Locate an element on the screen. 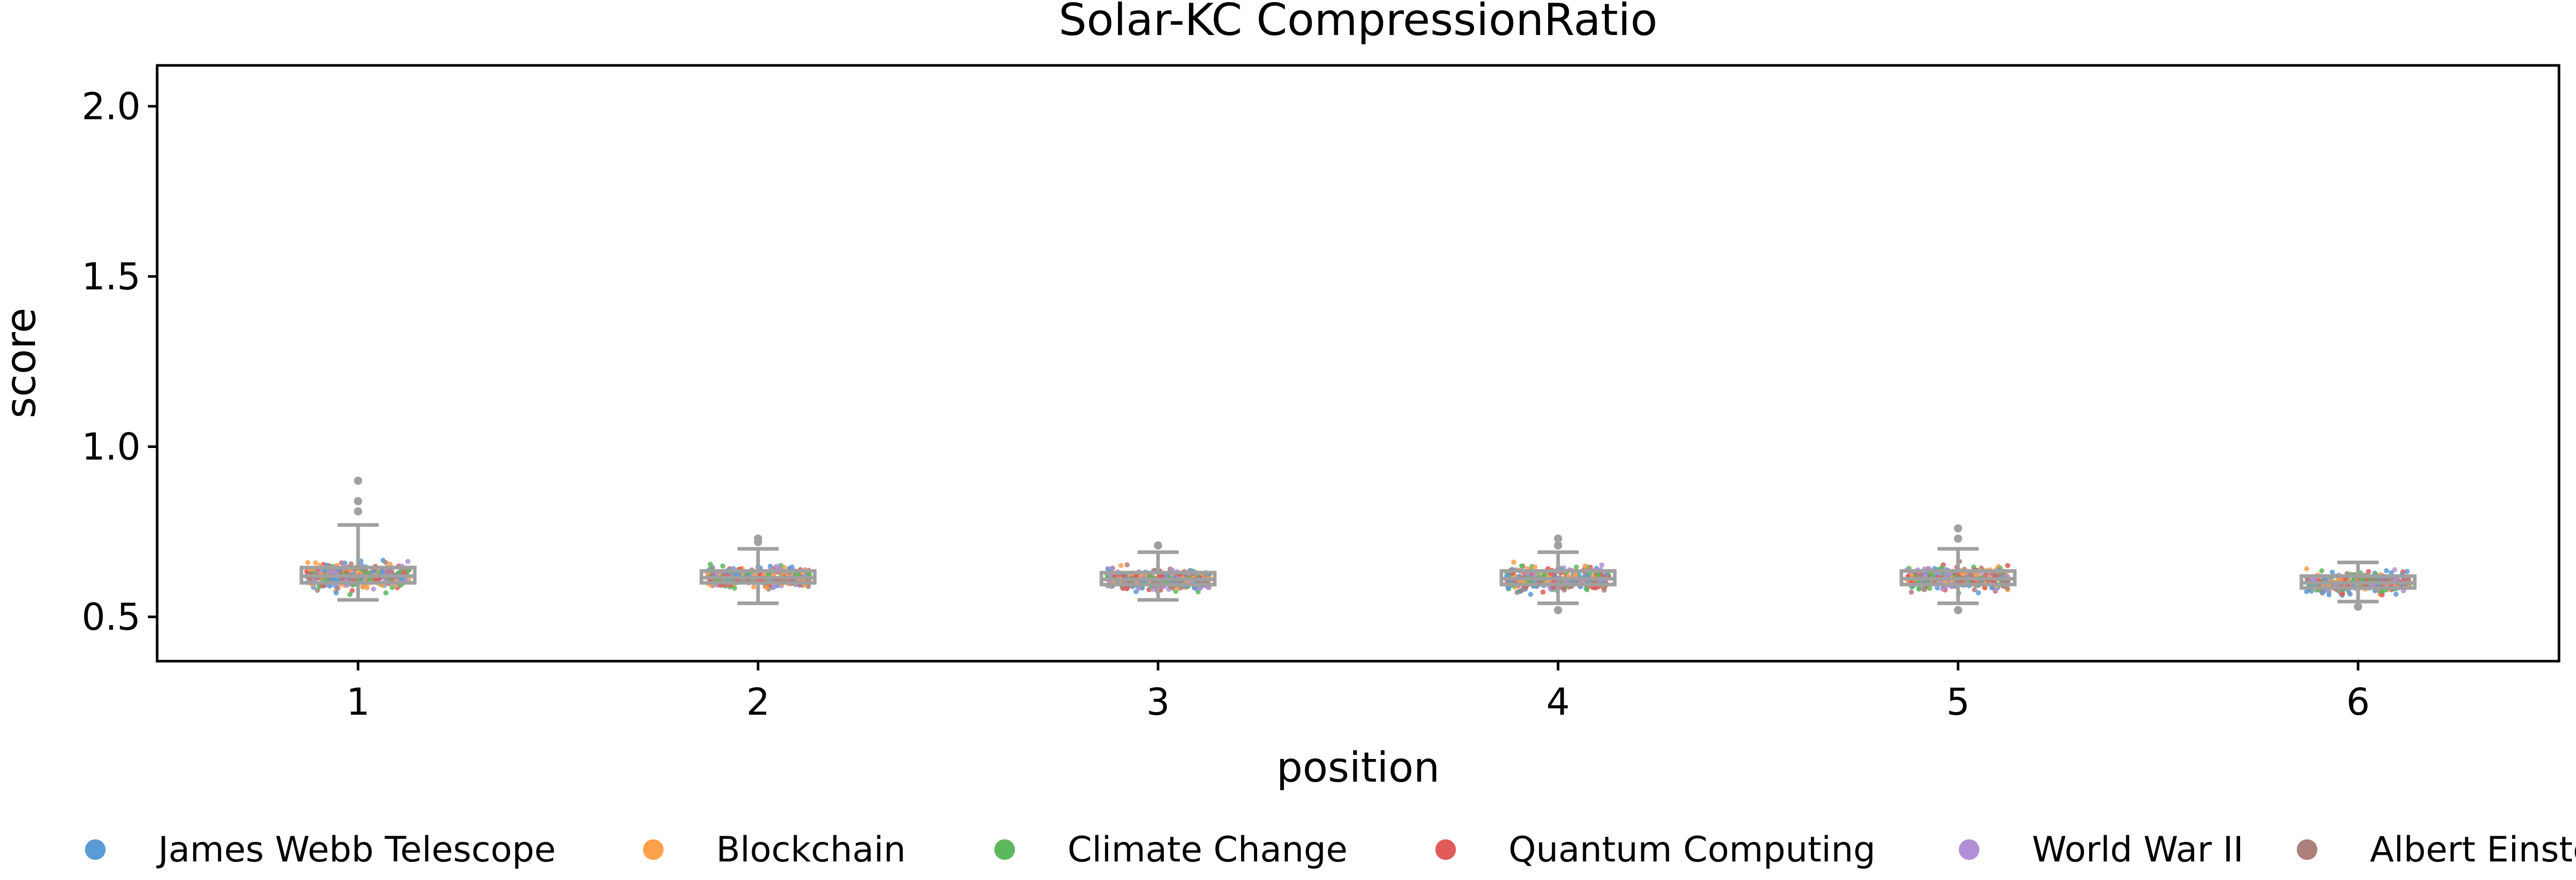  y-tick-label: 2.0 is located at coordinates (111, 106).